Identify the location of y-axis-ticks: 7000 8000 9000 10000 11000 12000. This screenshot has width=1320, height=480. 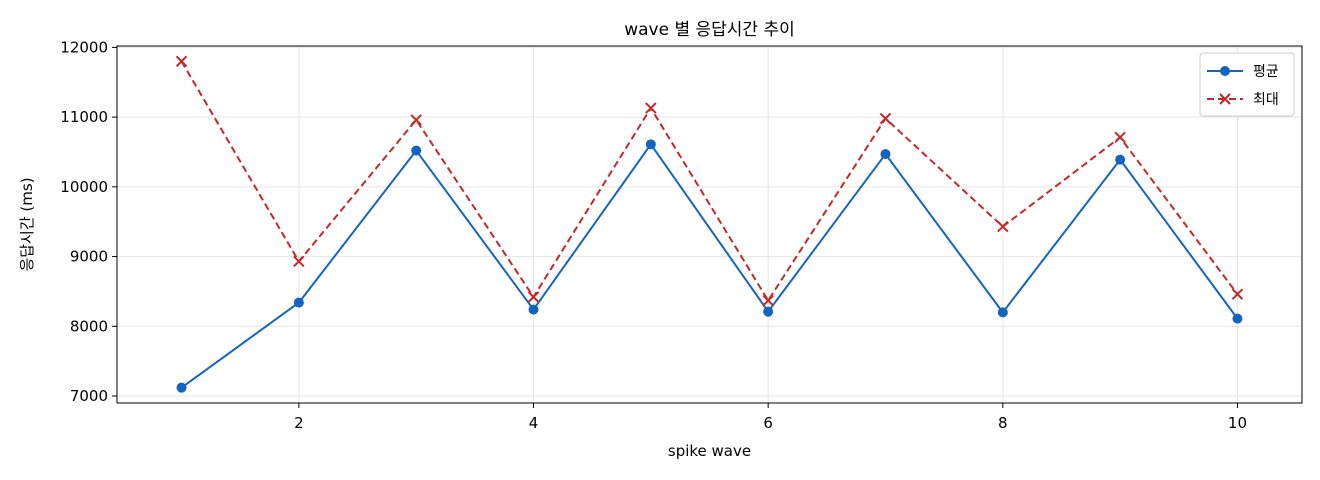
(88, 221).